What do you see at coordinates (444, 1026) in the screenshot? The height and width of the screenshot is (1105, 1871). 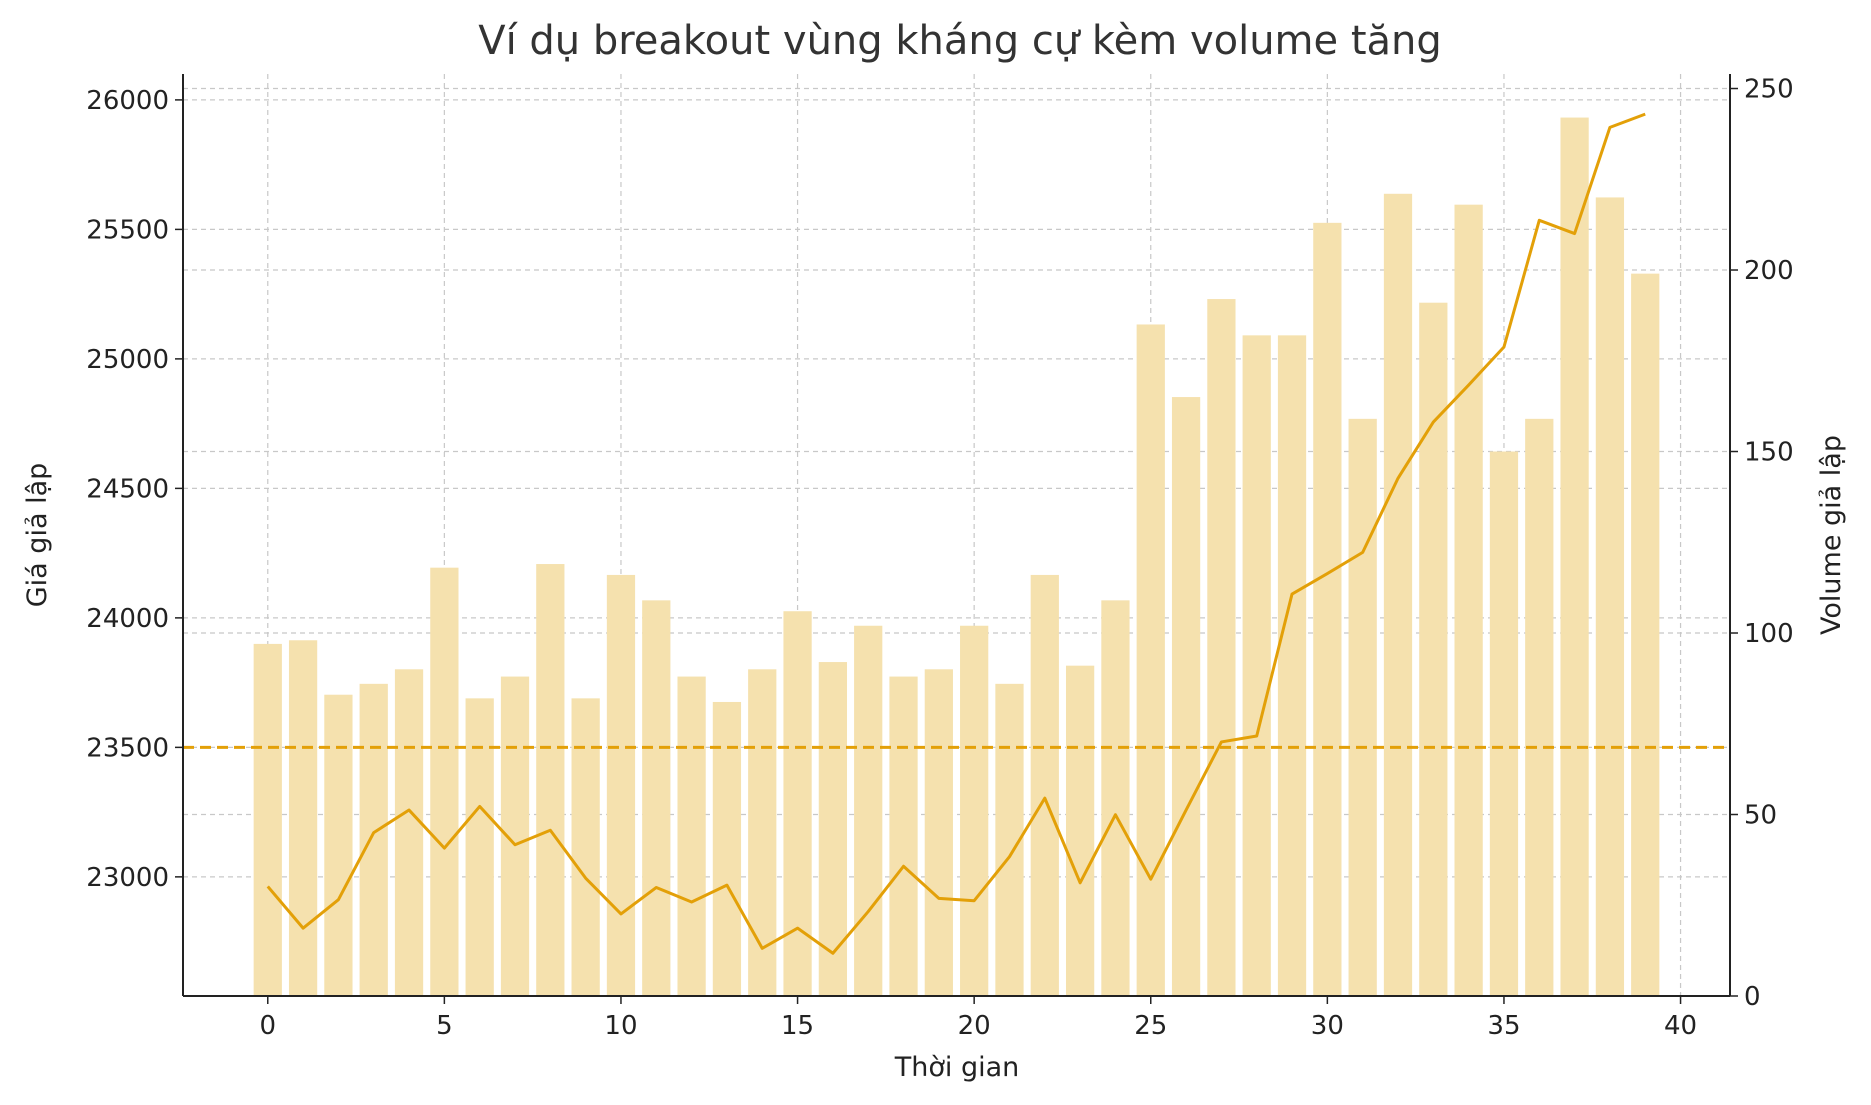 I see `x-tick-label: 5` at bounding box center [444, 1026].